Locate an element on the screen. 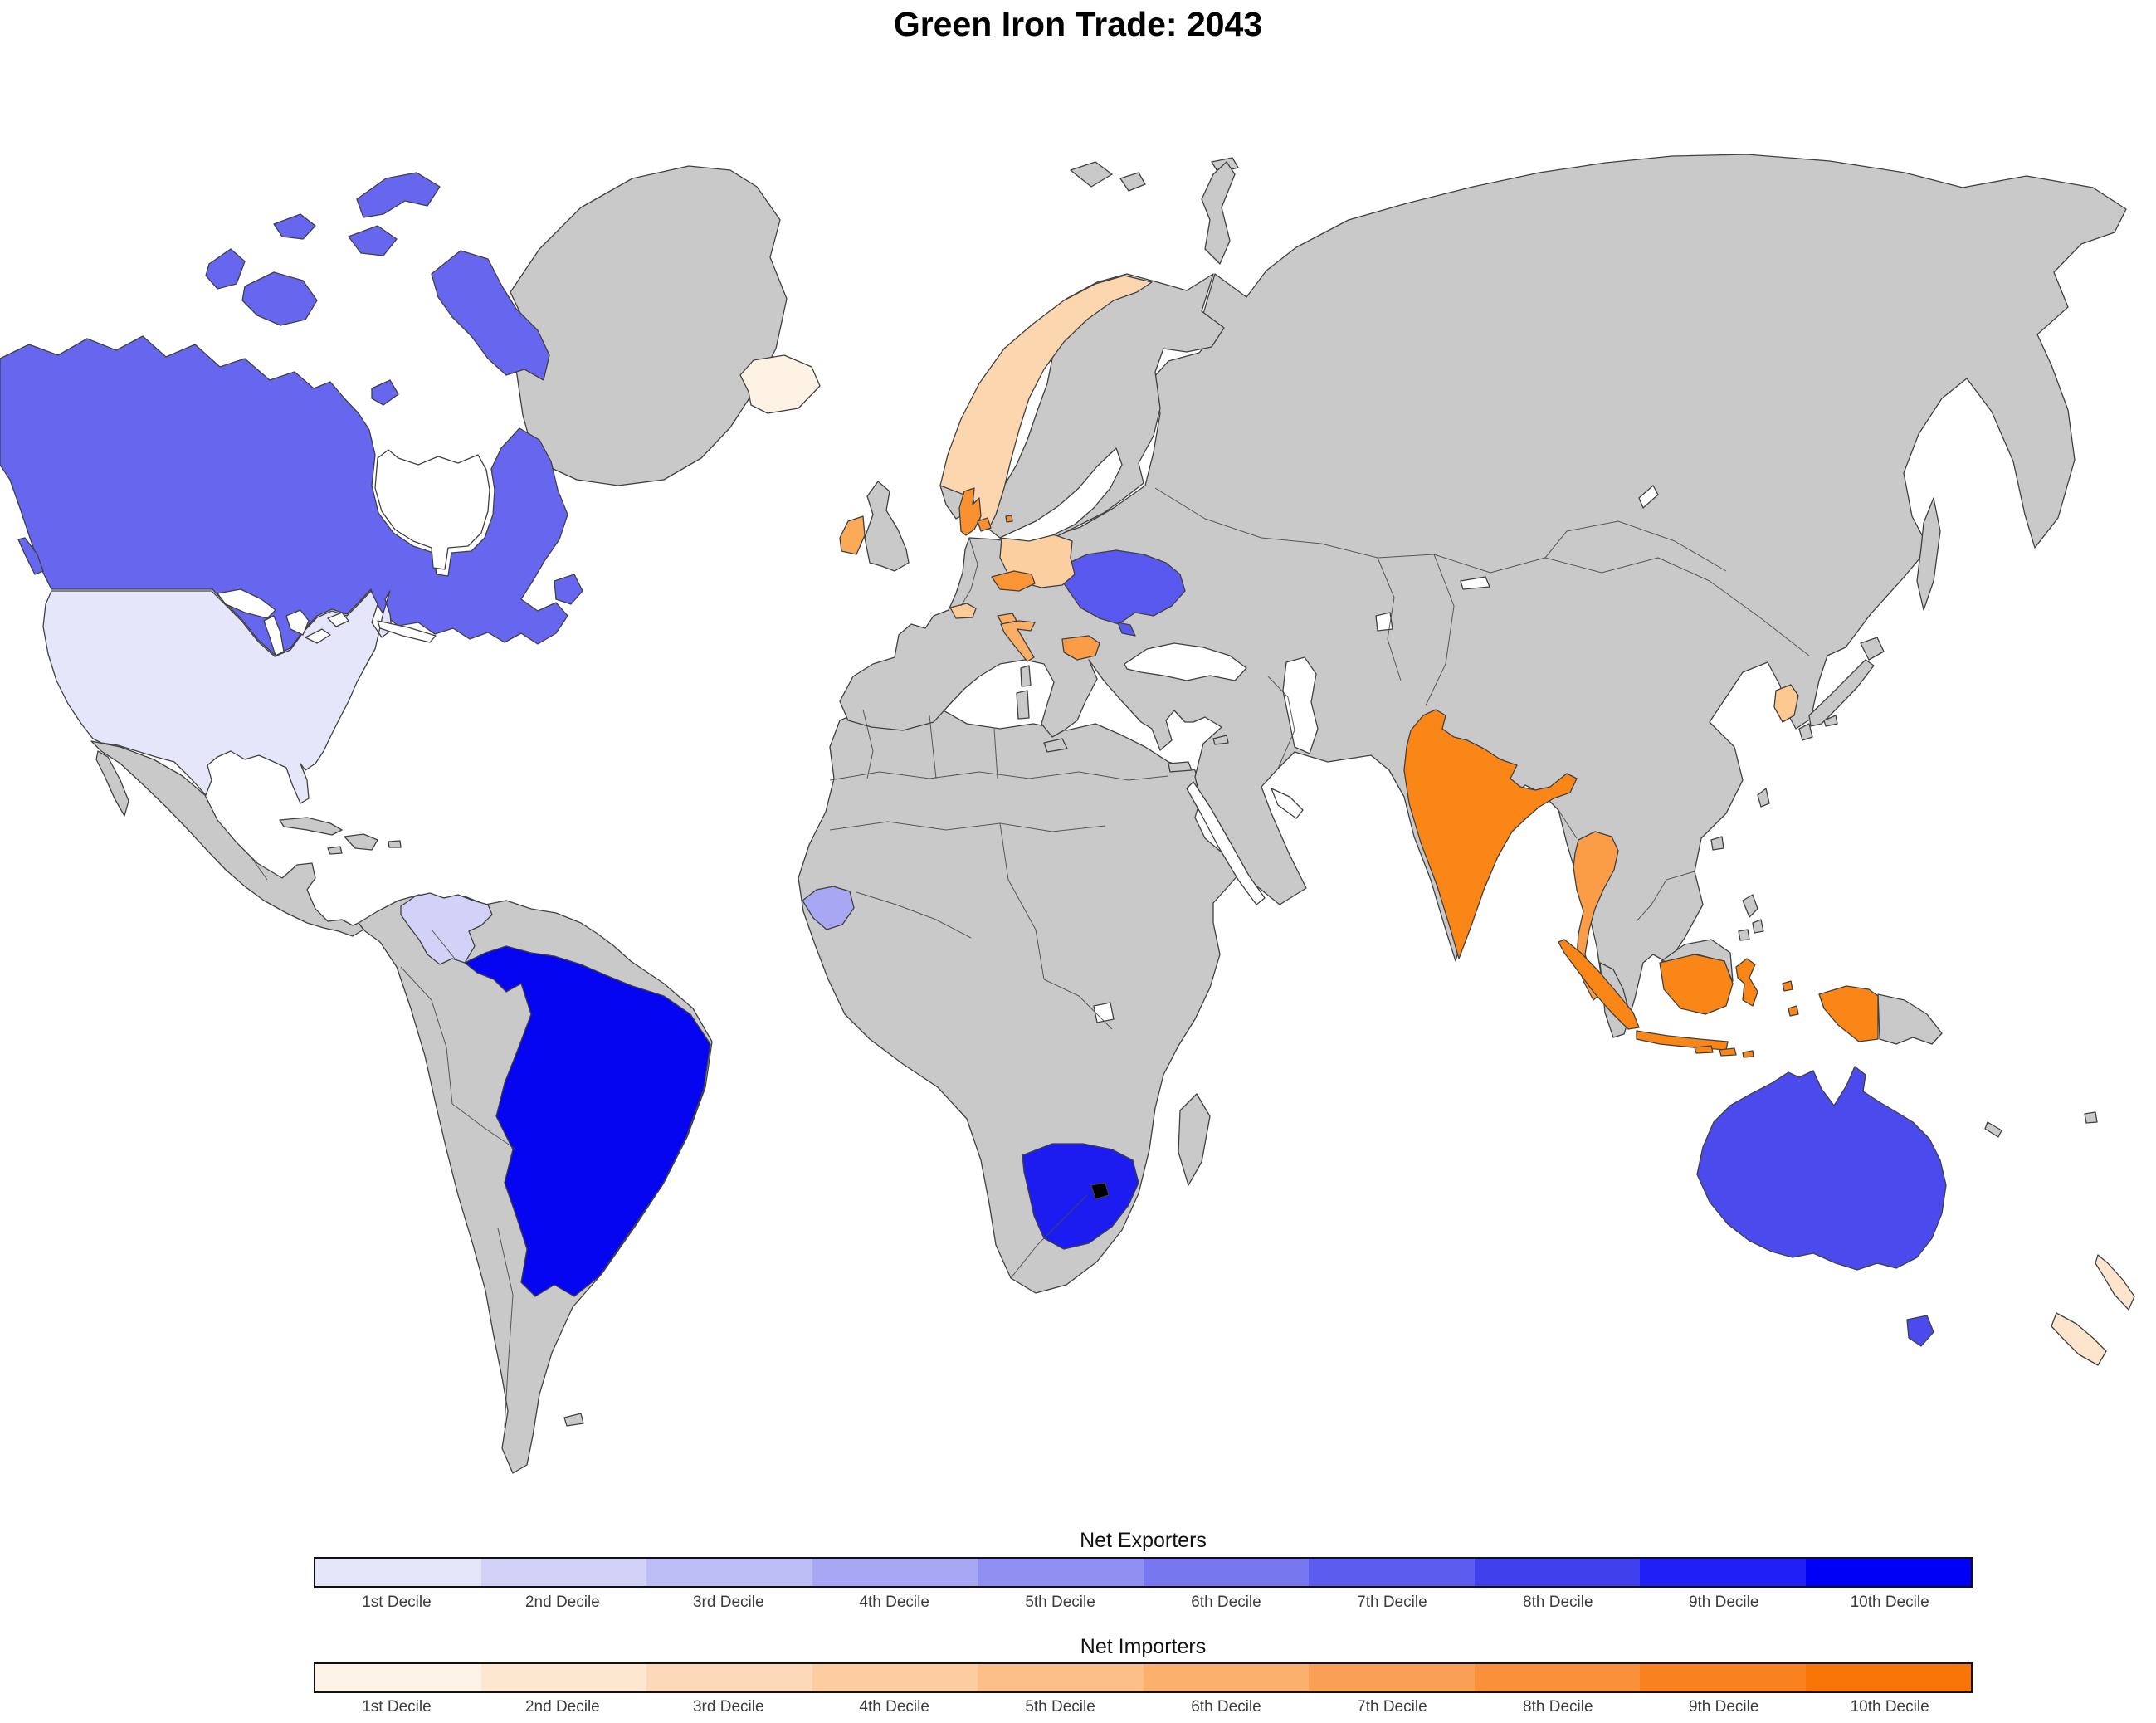 The height and width of the screenshot is (1723, 2156). border-west-africa is located at coordinates (914, 915).